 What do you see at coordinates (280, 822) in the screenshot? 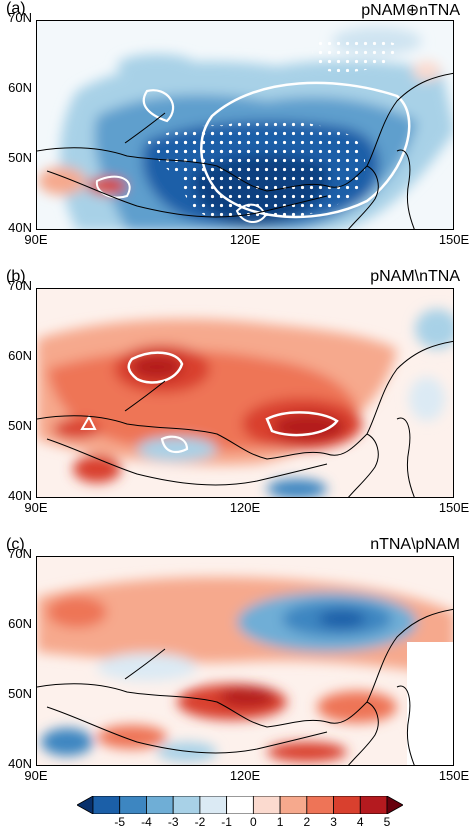
I see `color-bar-tick-label: 1` at bounding box center [280, 822].